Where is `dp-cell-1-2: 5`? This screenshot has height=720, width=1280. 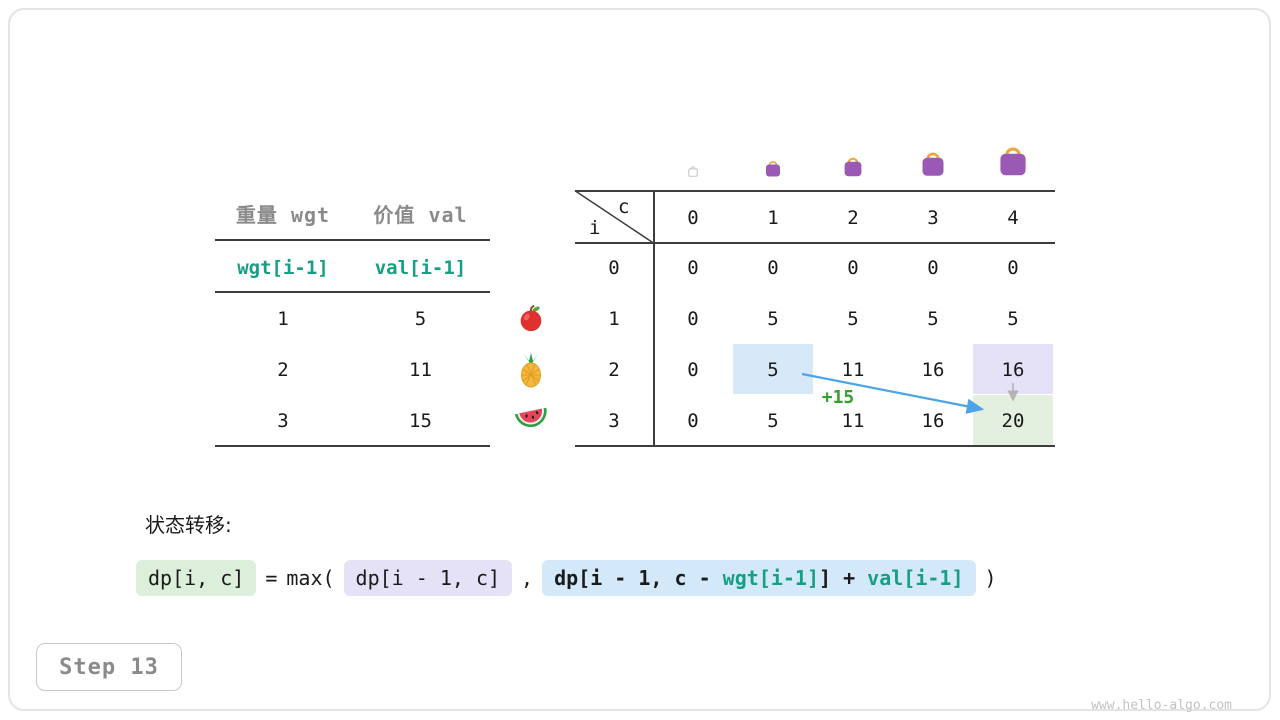 dp-cell-1-2: 5 is located at coordinates (853, 319).